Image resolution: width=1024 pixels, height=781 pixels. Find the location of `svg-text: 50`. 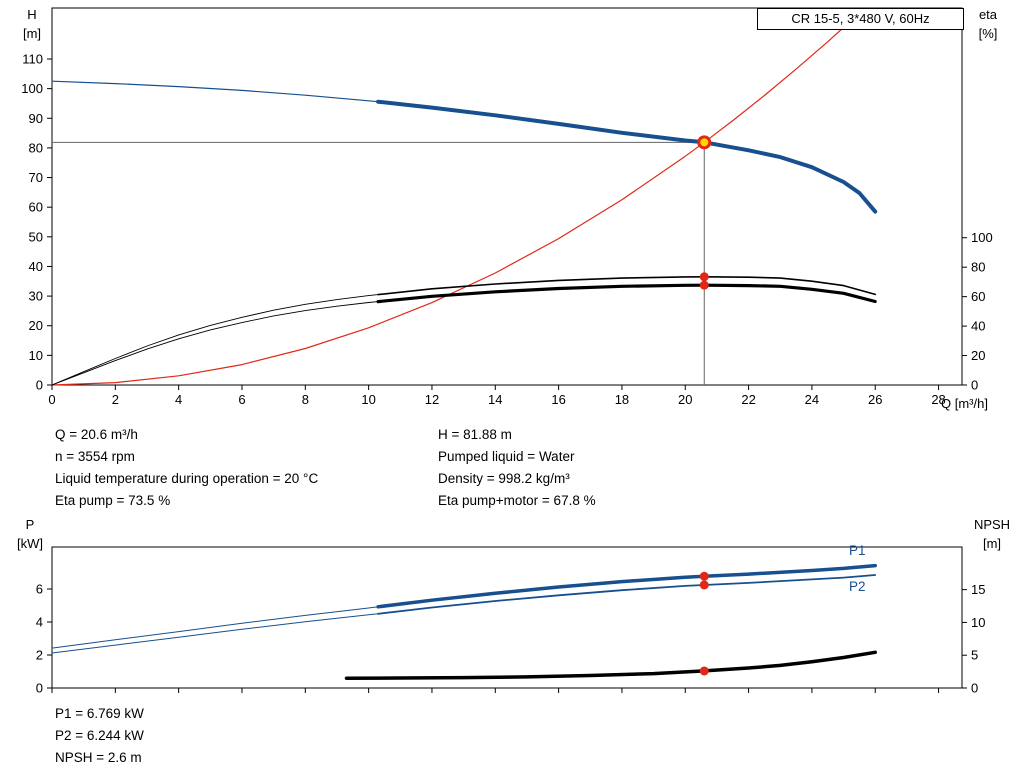

svg-text: 50 is located at coordinates (36, 236).